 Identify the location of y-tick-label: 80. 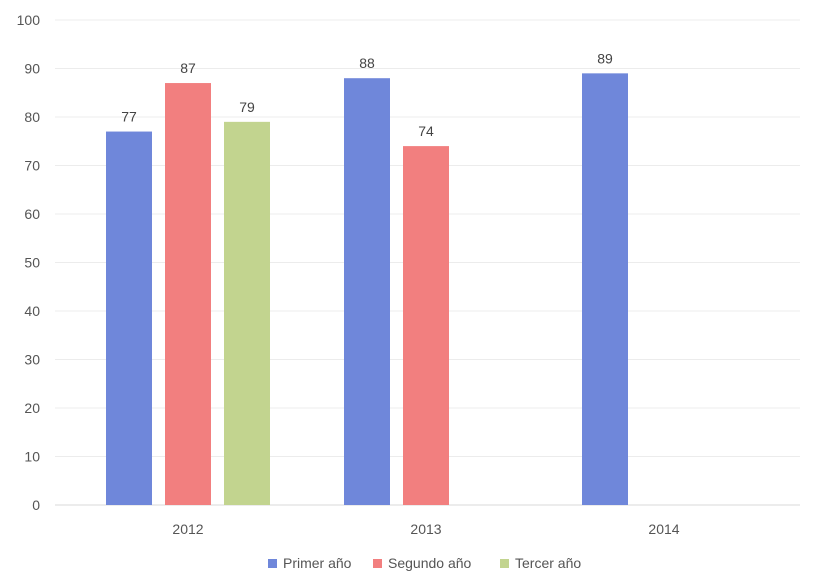
(32, 117).